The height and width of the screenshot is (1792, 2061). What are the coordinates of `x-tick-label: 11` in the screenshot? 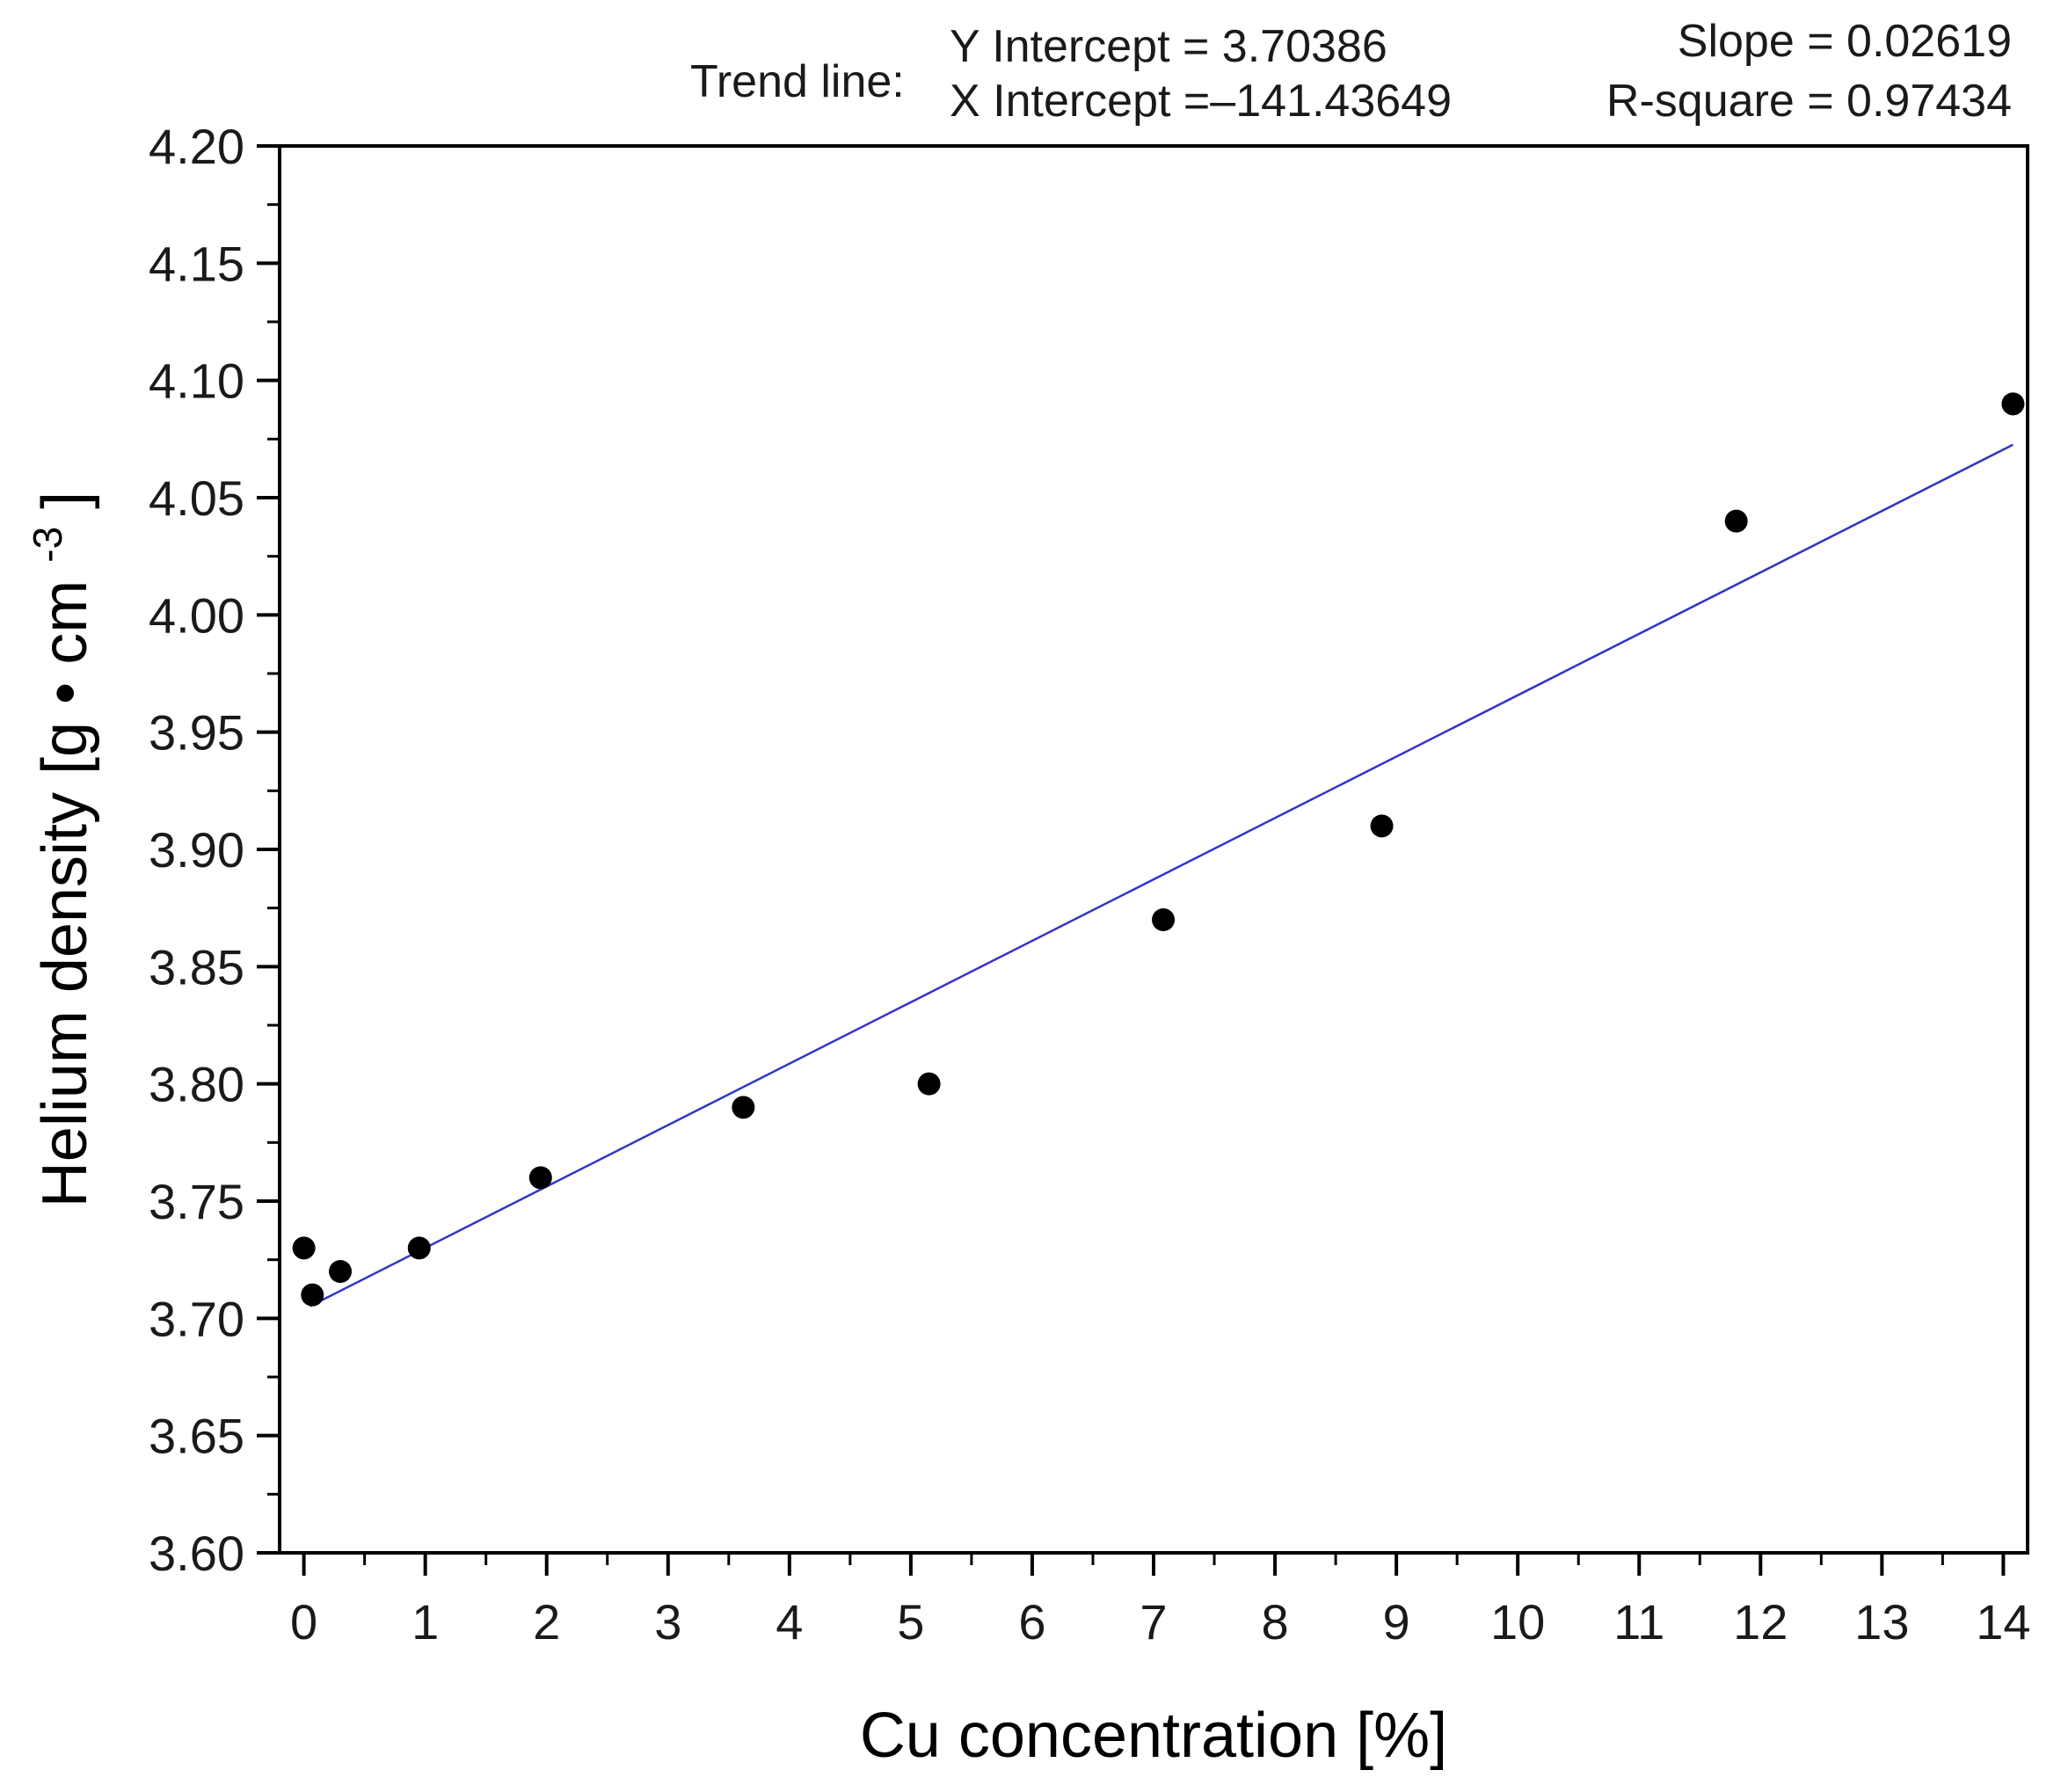 It's located at (1638, 1622).